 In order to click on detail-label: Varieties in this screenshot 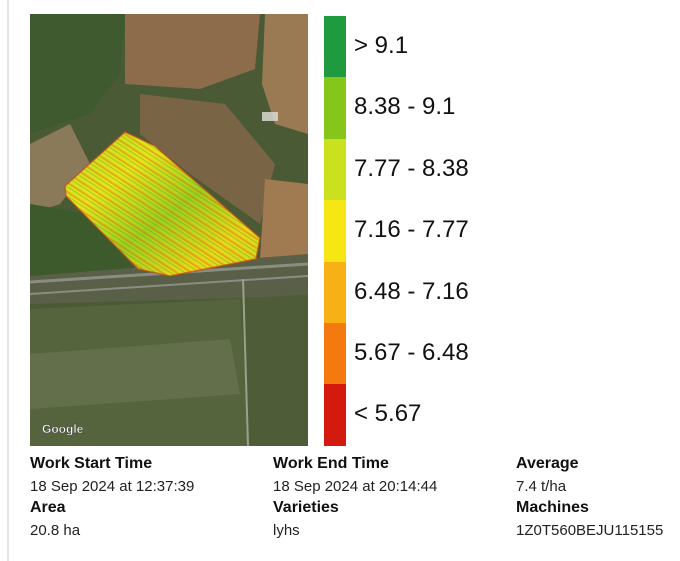, I will do `click(306, 507)`.